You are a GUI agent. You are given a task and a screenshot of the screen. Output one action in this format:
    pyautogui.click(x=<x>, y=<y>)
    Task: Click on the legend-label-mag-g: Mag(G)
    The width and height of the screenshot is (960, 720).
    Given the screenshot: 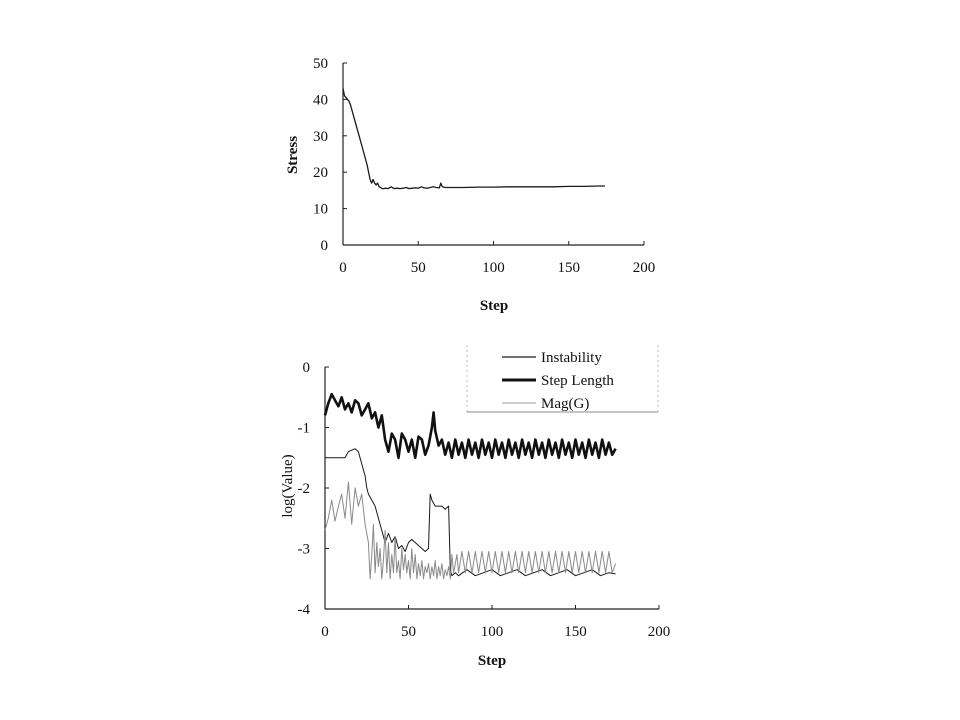 What is the action you would take?
    pyautogui.click(x=565, y=404)
    